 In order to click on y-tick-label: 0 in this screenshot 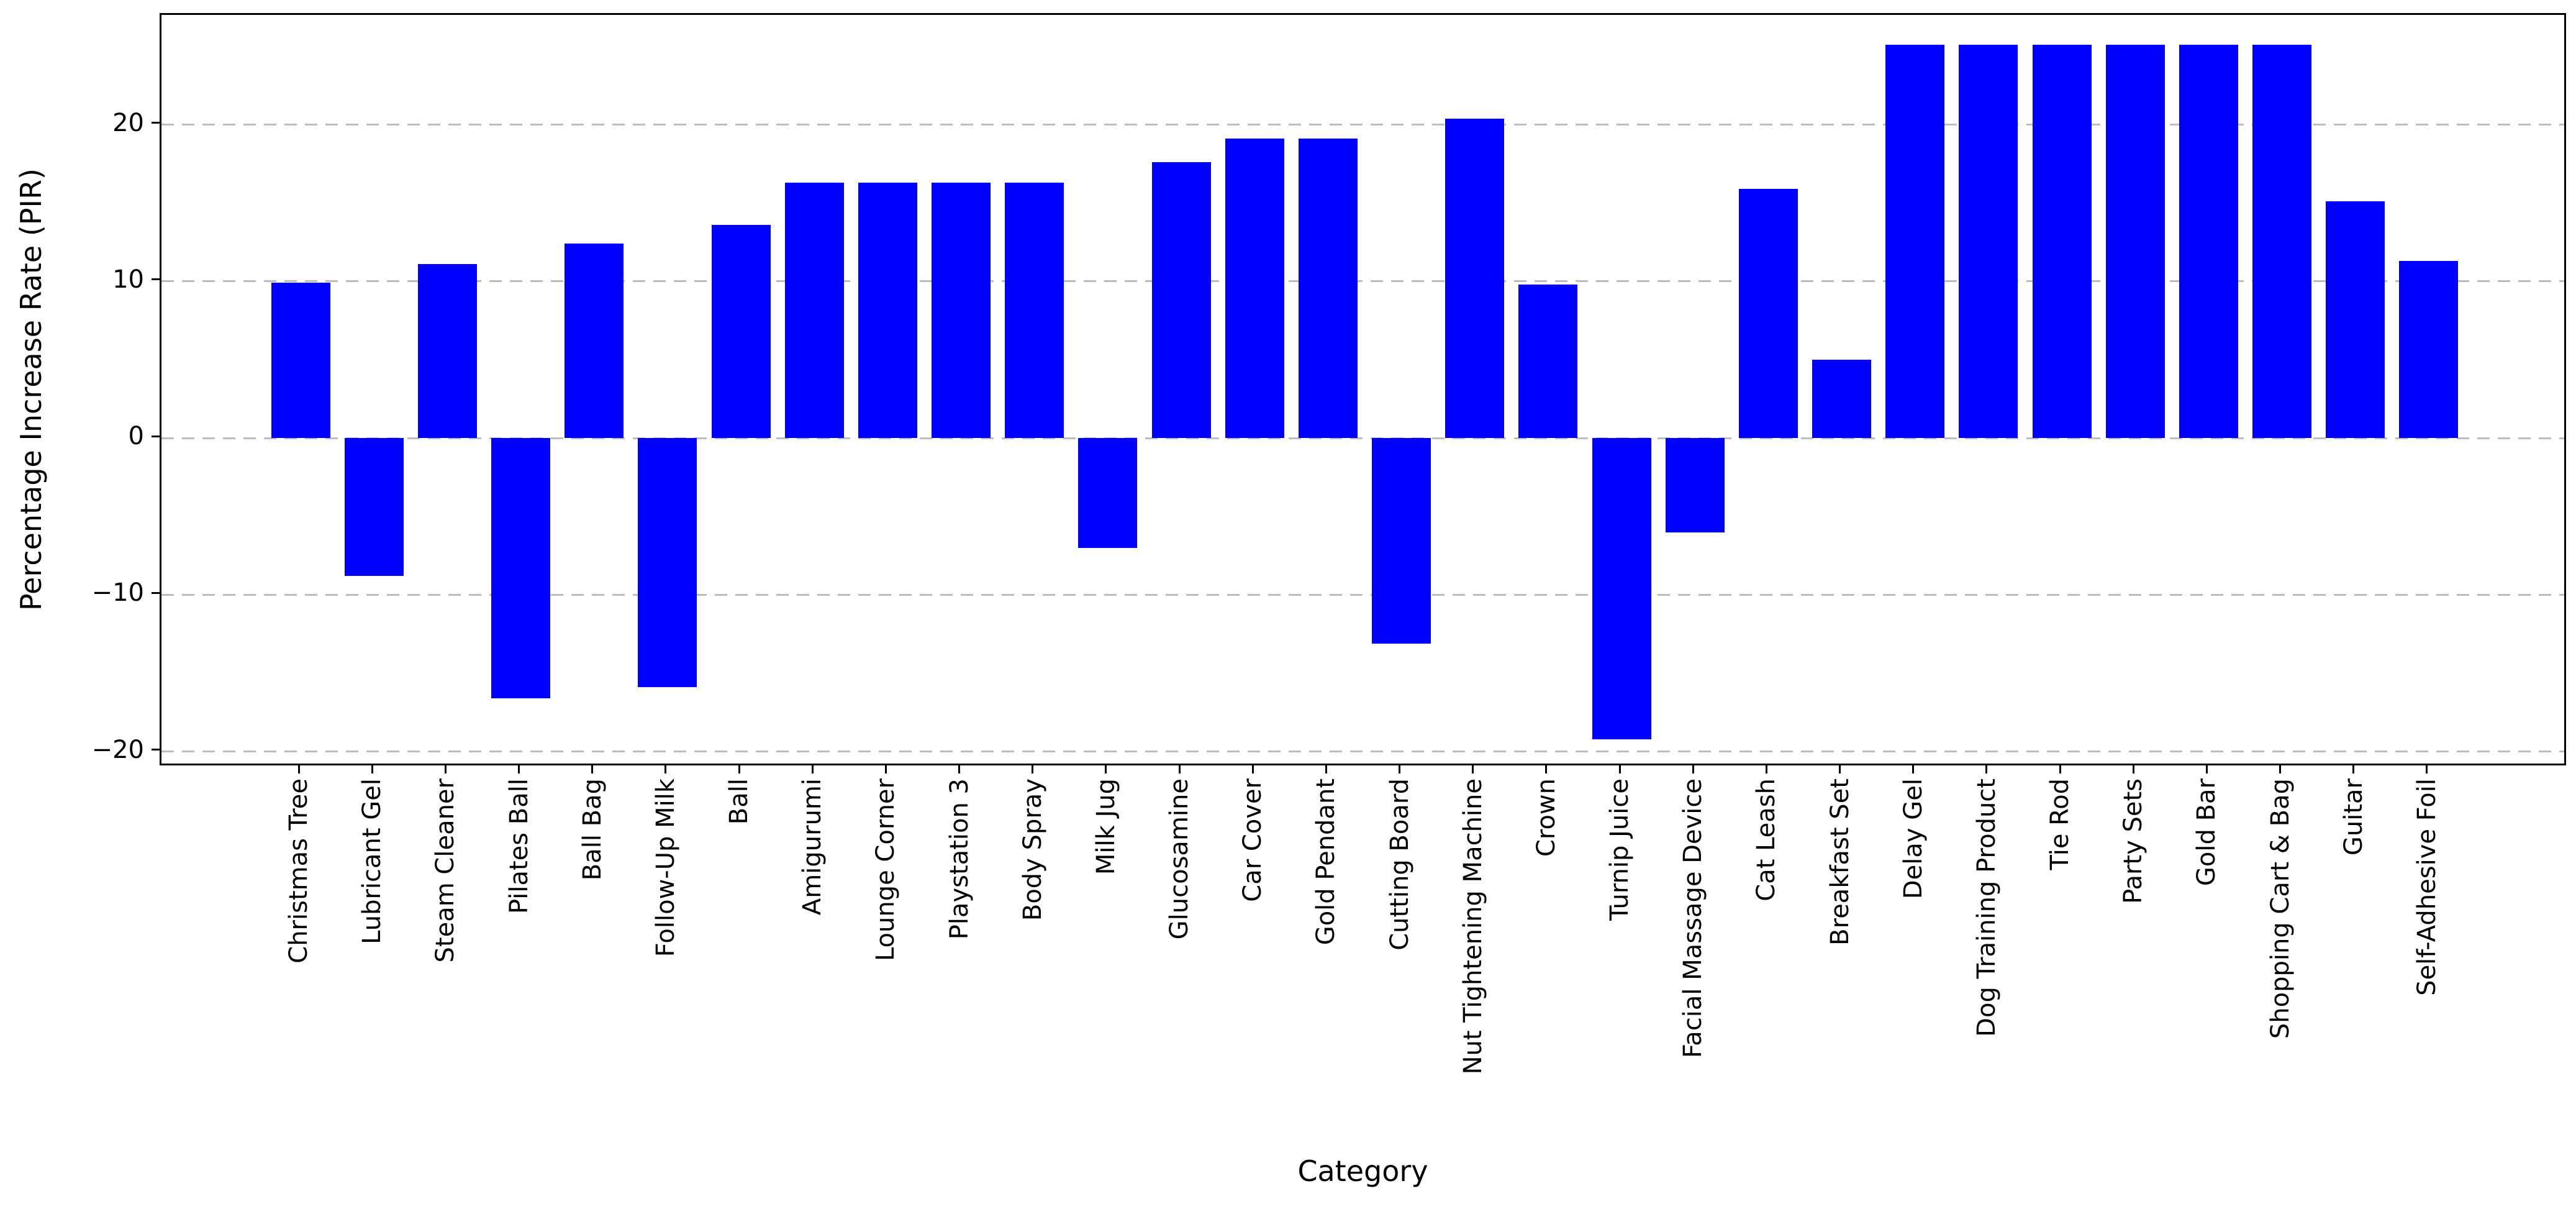, I will do `click(136, 436)`.